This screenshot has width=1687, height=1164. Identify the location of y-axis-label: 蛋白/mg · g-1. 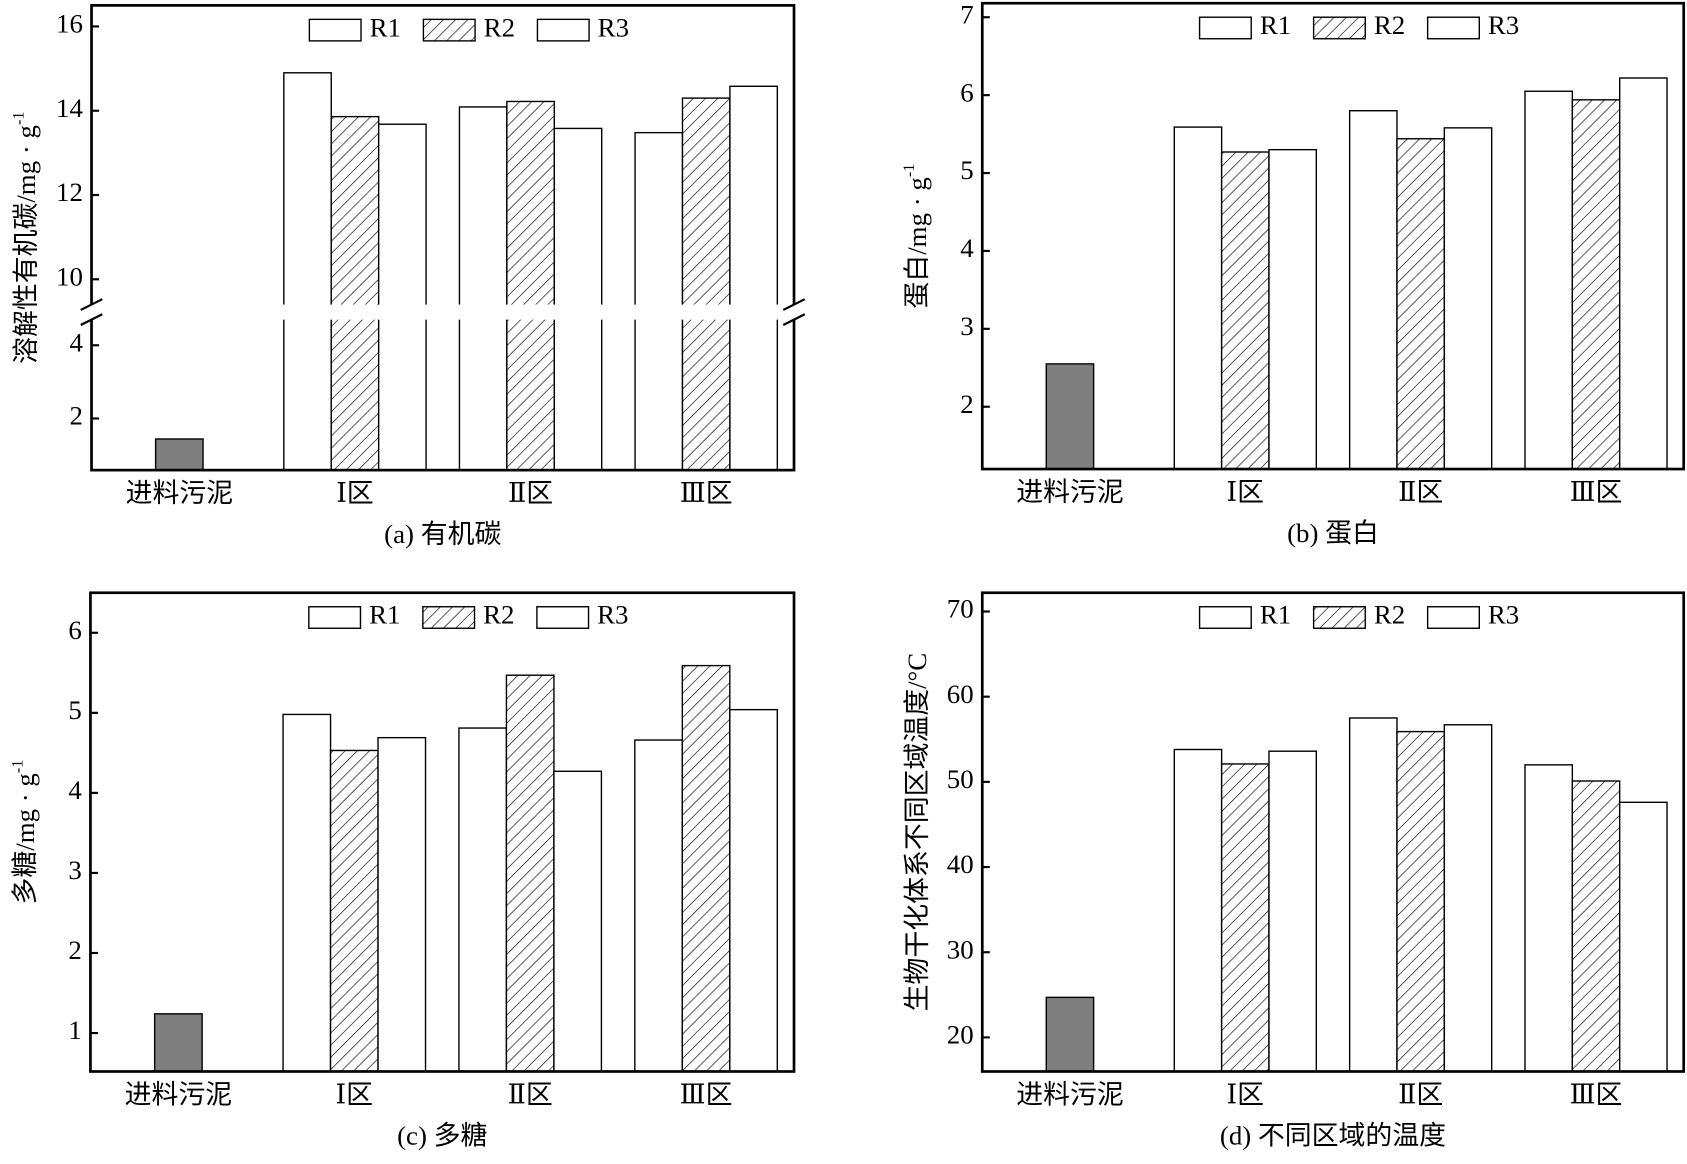
(916, 236).